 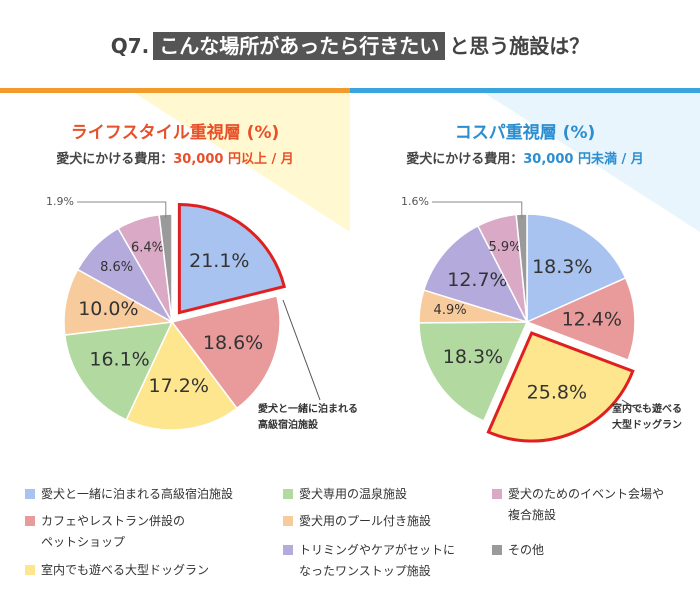 I want to click on legend-item: 愛犬専用の温泉施設, so click(x=345, y=494).